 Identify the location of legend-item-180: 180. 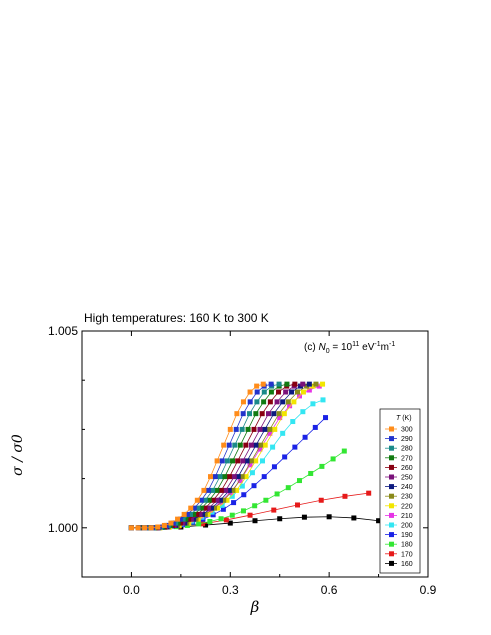
(399, 545).